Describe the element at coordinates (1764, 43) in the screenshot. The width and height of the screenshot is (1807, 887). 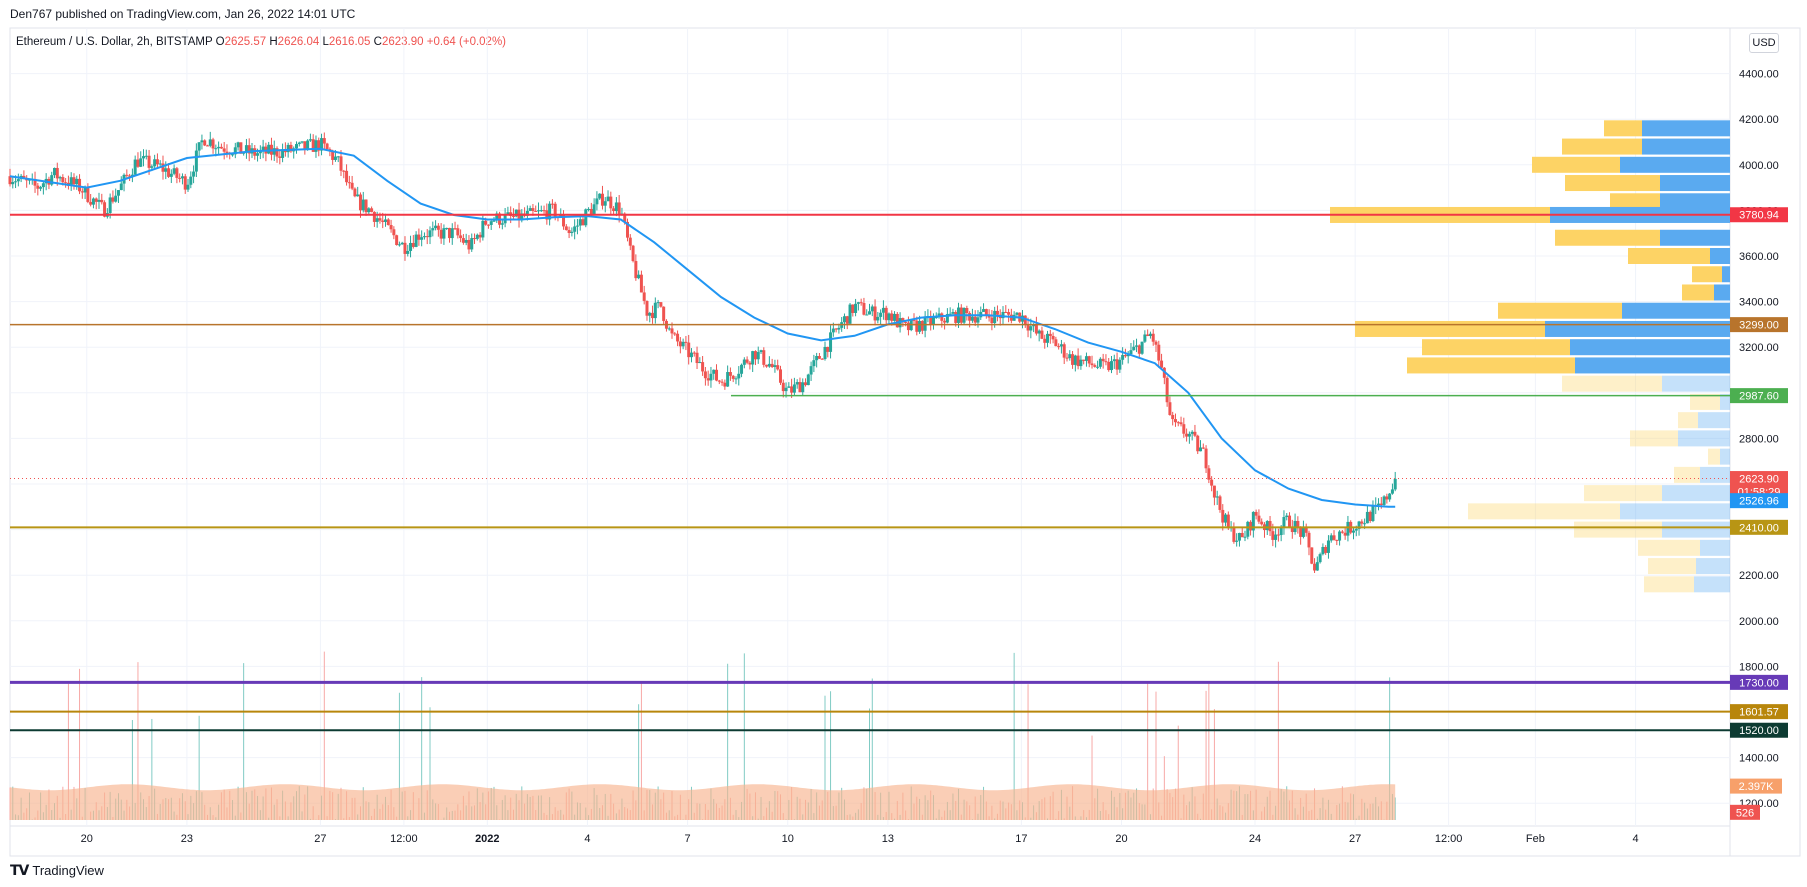
I see `currency-button: USD` at that location.